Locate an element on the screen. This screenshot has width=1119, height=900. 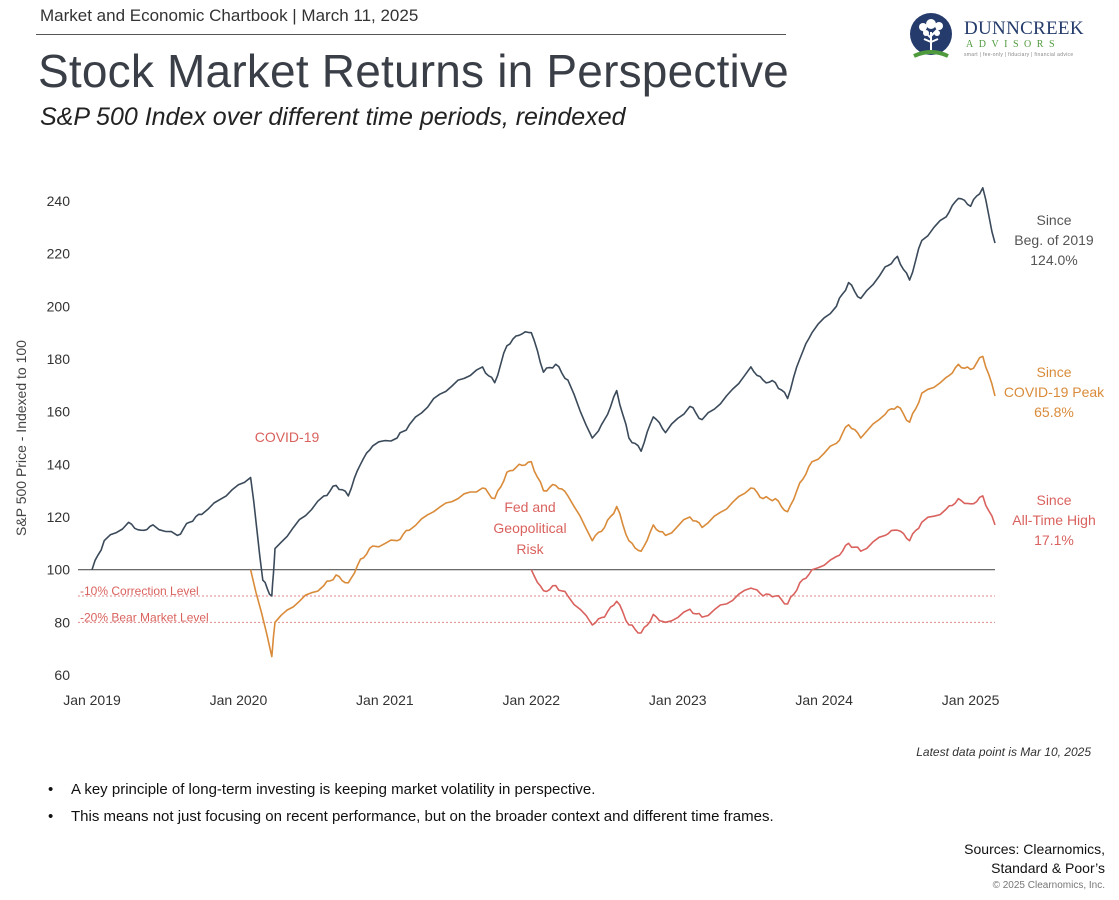
latest-data-note: Latest data point is Mar 10, 2025 is located at coordinates (1003, 752).